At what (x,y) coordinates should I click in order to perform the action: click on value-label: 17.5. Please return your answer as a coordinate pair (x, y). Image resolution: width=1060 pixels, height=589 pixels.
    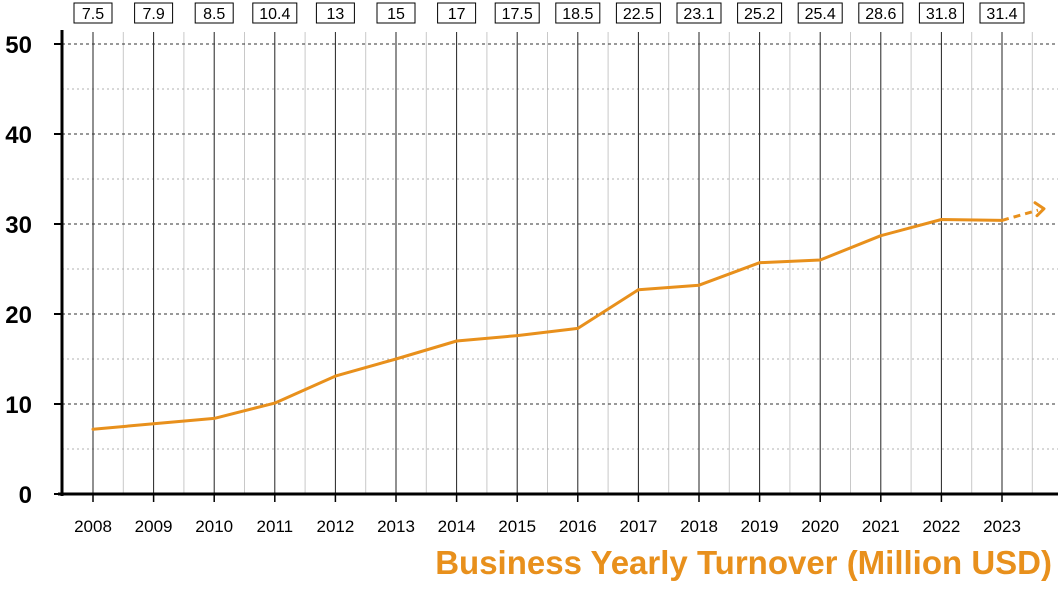
    Looking at the image, I should click on (517, 14).